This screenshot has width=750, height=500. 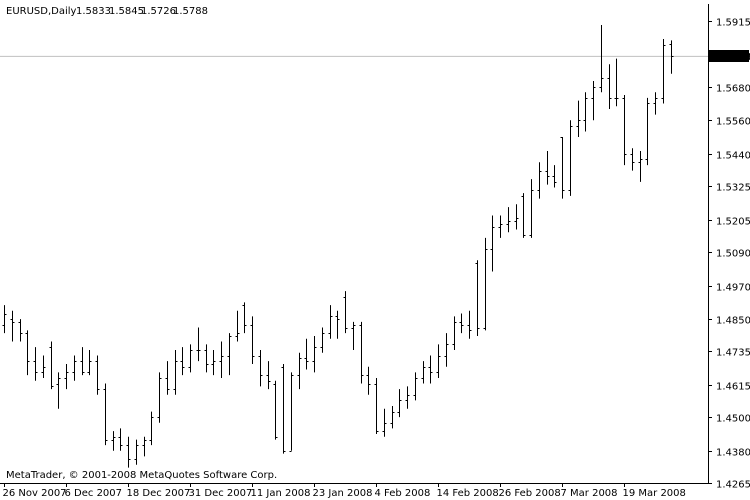 I want to click on close-value: 1.5788, so click(x=190, y=11).